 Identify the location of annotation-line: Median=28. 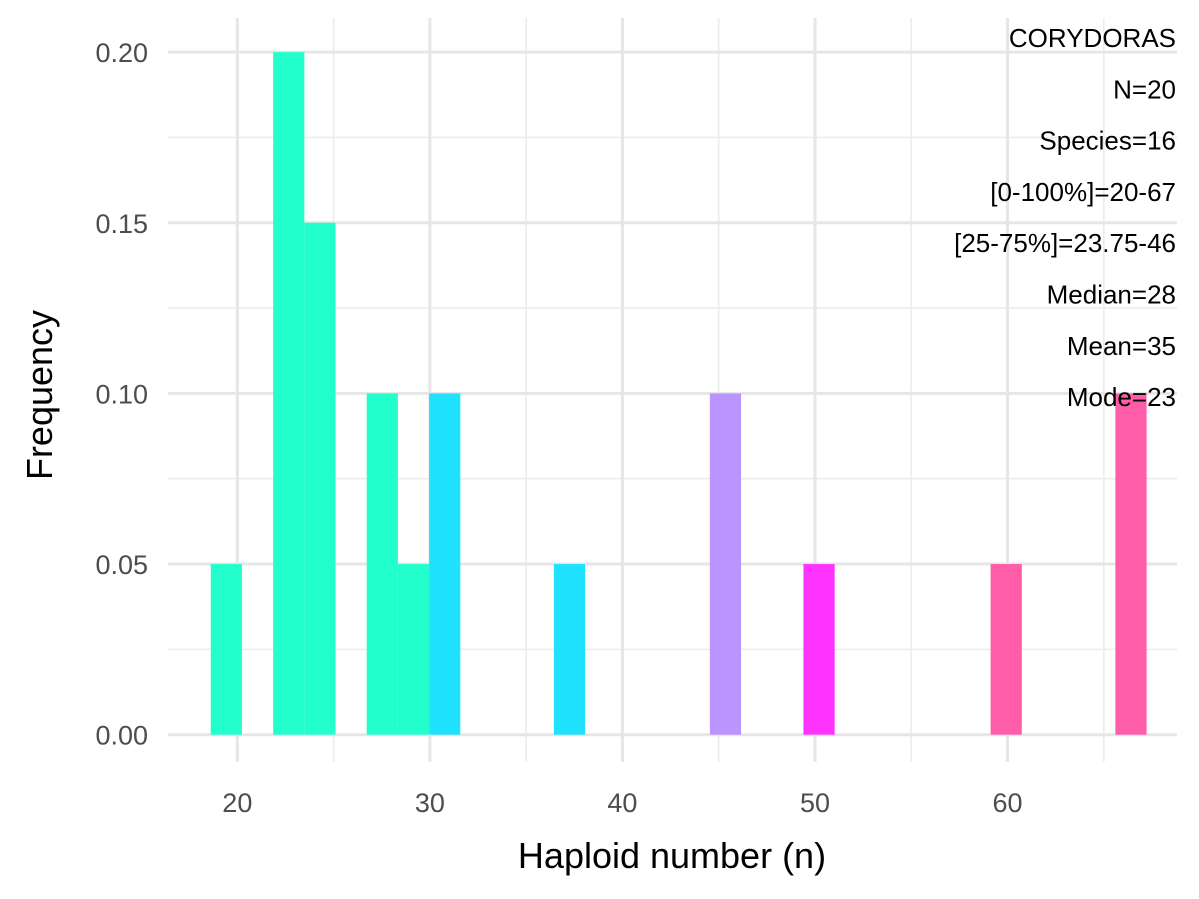
(1111, 295).